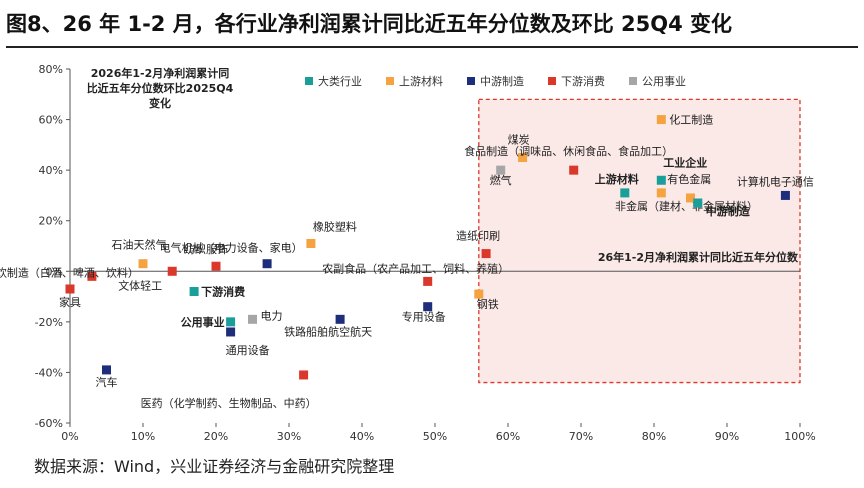 The width and height of the screenshot is (864, 488). What do you see at coordinates (568, 151) in the screenshot?
I see `data-label: 食品制造（调味品、休闲食品、食品加工）` at bounding box center [568, 151].